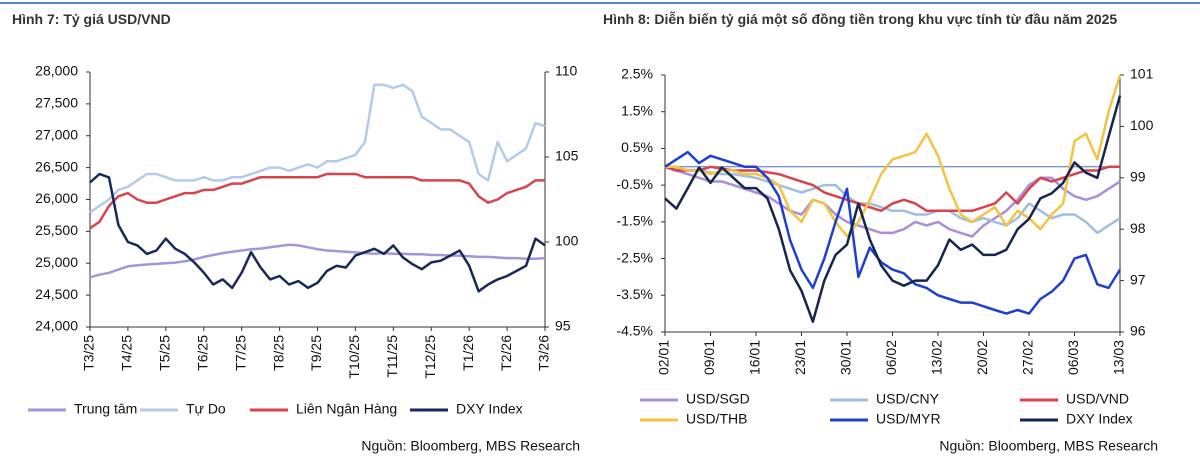  Describe the element at coordinates (937, 357) in the screenshot. I see `x-tick-label: 13/02` at that location.